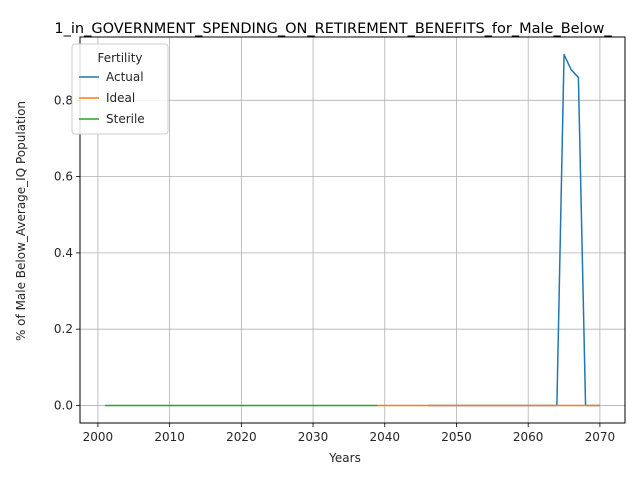 The height and width of the screenshot is (480, 640). What do you see at coordinates (456, 437) in the screenshot?
I see `x-tick-label: 2050` at bounding box center [456, 437].